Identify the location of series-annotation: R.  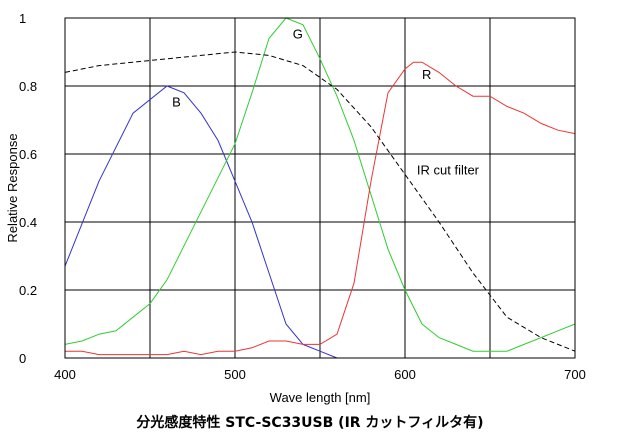
(426, 74).